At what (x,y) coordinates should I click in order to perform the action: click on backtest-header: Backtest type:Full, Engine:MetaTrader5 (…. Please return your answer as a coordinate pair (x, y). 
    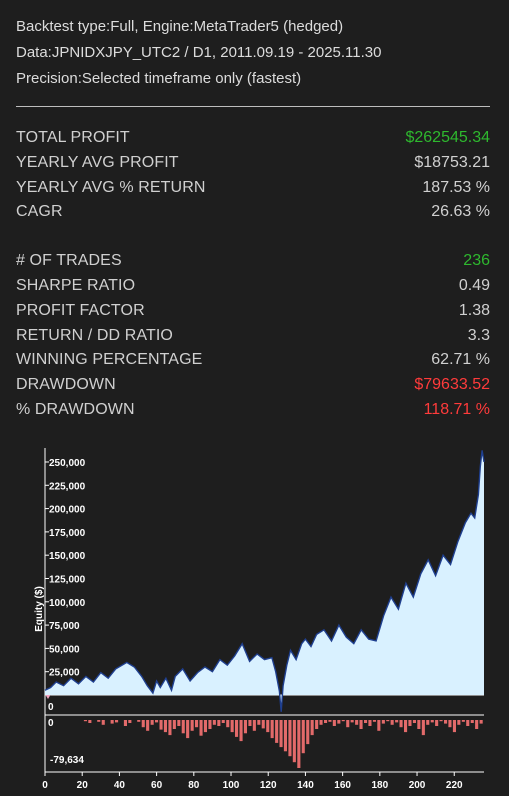
    Looking at the image, I should click on (253, 53).